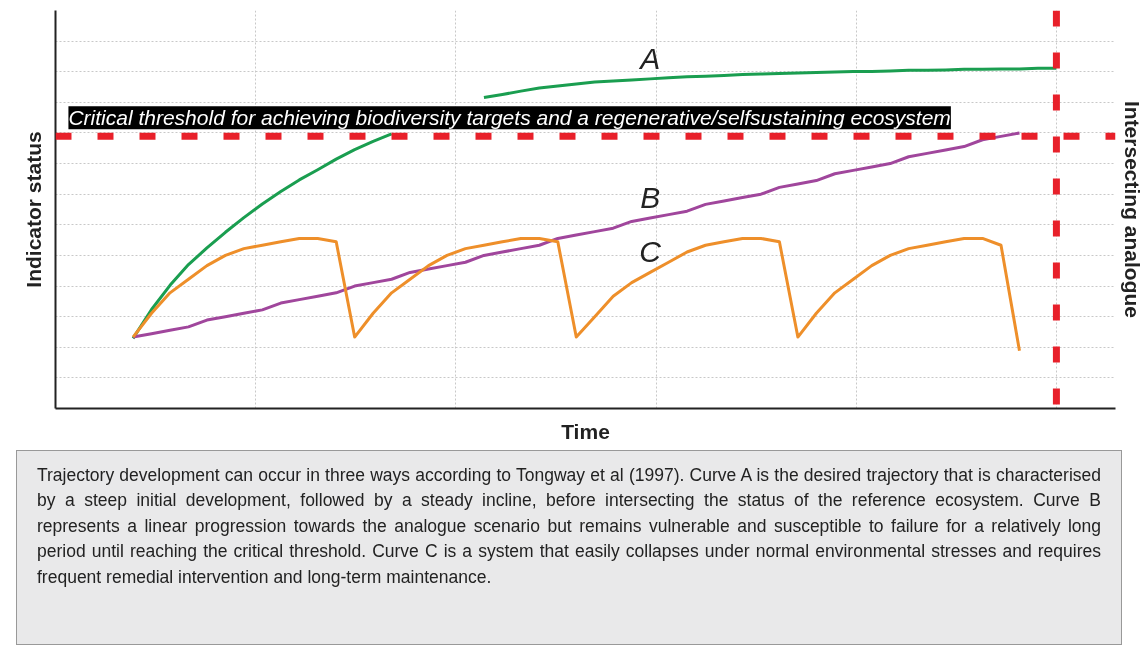 The width and height of the screenshot is (1146, 660). I want to click on series-label: C, so click(650, 252).